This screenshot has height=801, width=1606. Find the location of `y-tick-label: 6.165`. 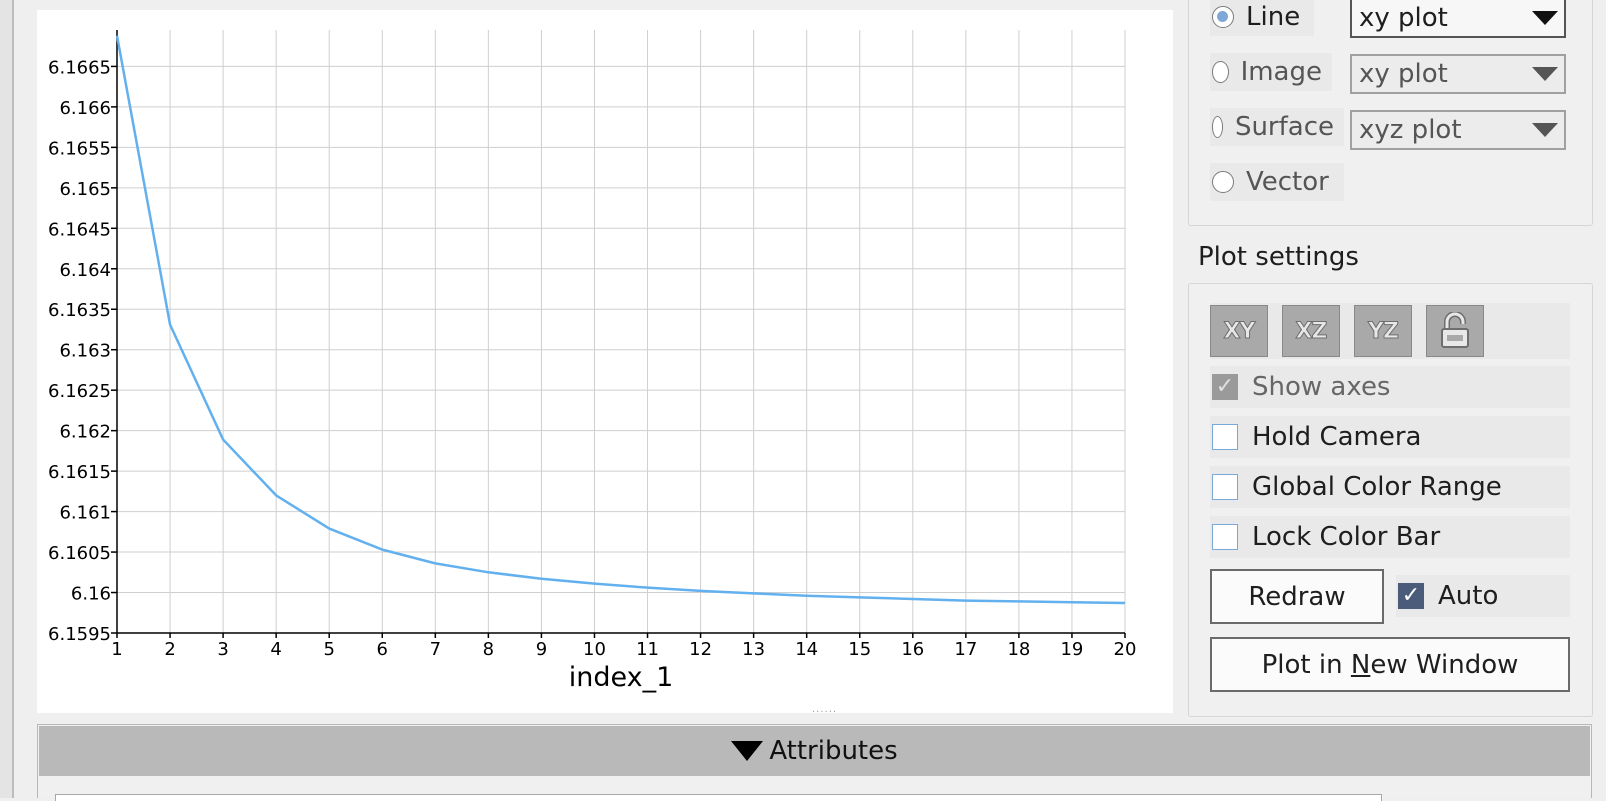

y-tick-label: 6.165 is located at coordinates (85, 189).